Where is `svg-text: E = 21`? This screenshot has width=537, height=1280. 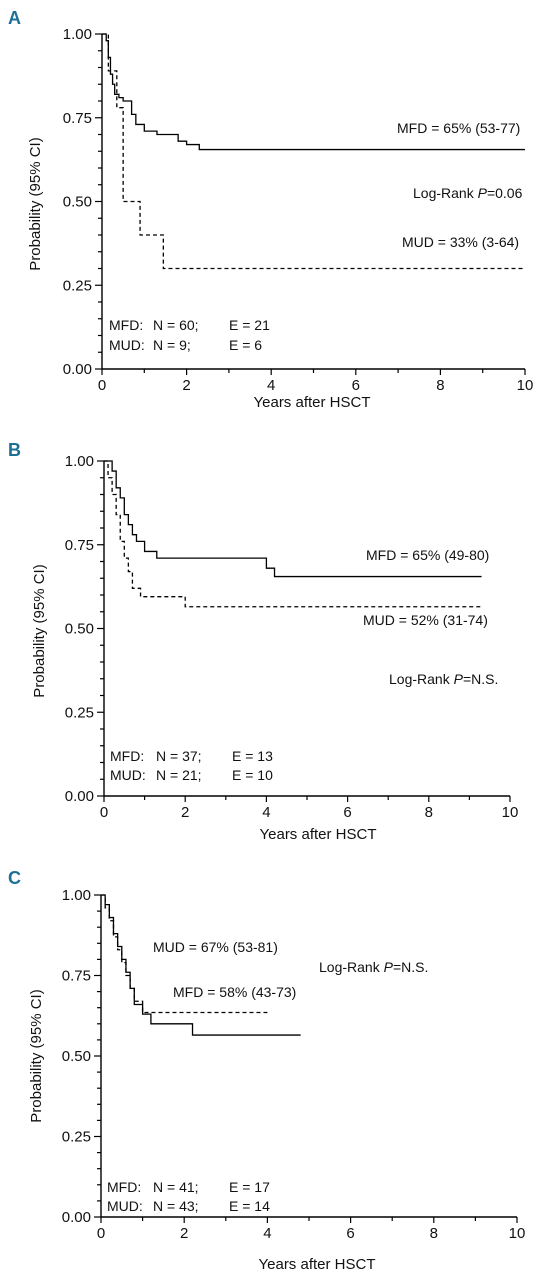 svg-text: E = 21 is located at coordinates (249, 325).